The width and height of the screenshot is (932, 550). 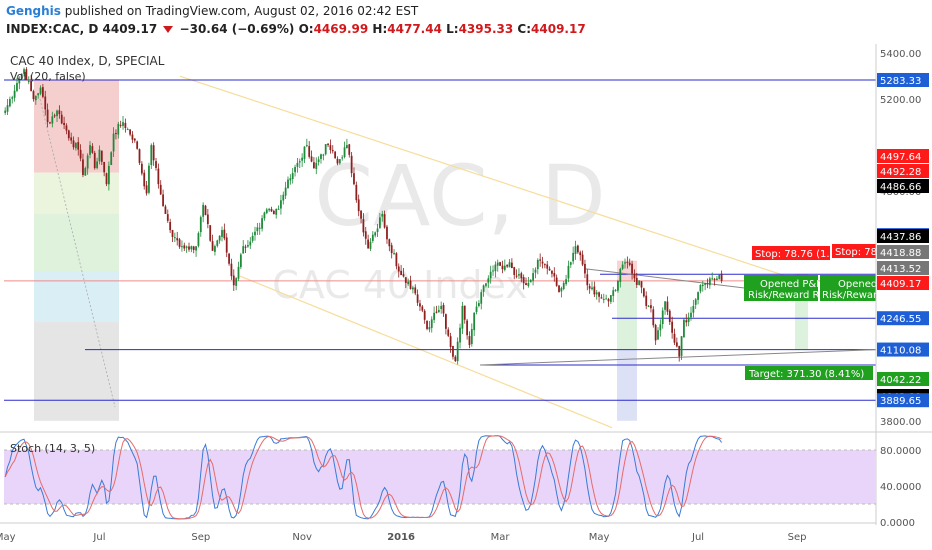 What do you see at coordinates (524, 29) in the screenshot?
I see `close-label: C:` at bounding box center [524, 29].